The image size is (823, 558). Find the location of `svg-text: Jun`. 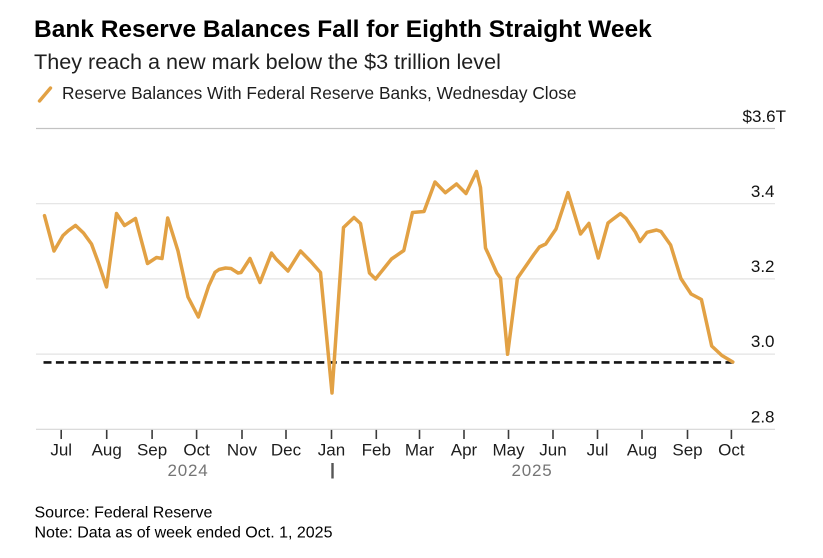

svg-text: Jun is located at coordinates (552, 450).